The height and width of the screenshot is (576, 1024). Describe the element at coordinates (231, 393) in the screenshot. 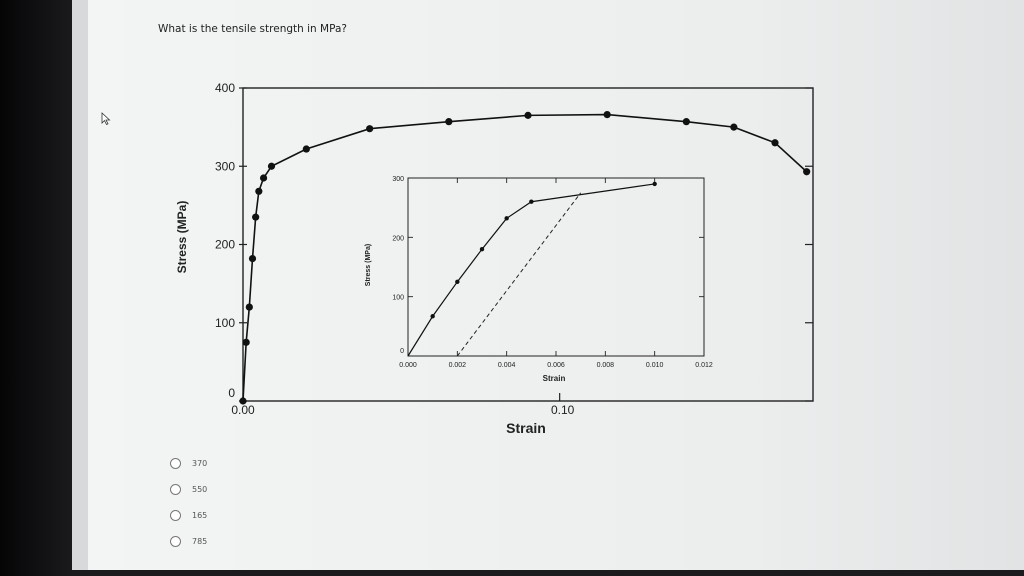

I see `y-tick-label: 0` at that location.